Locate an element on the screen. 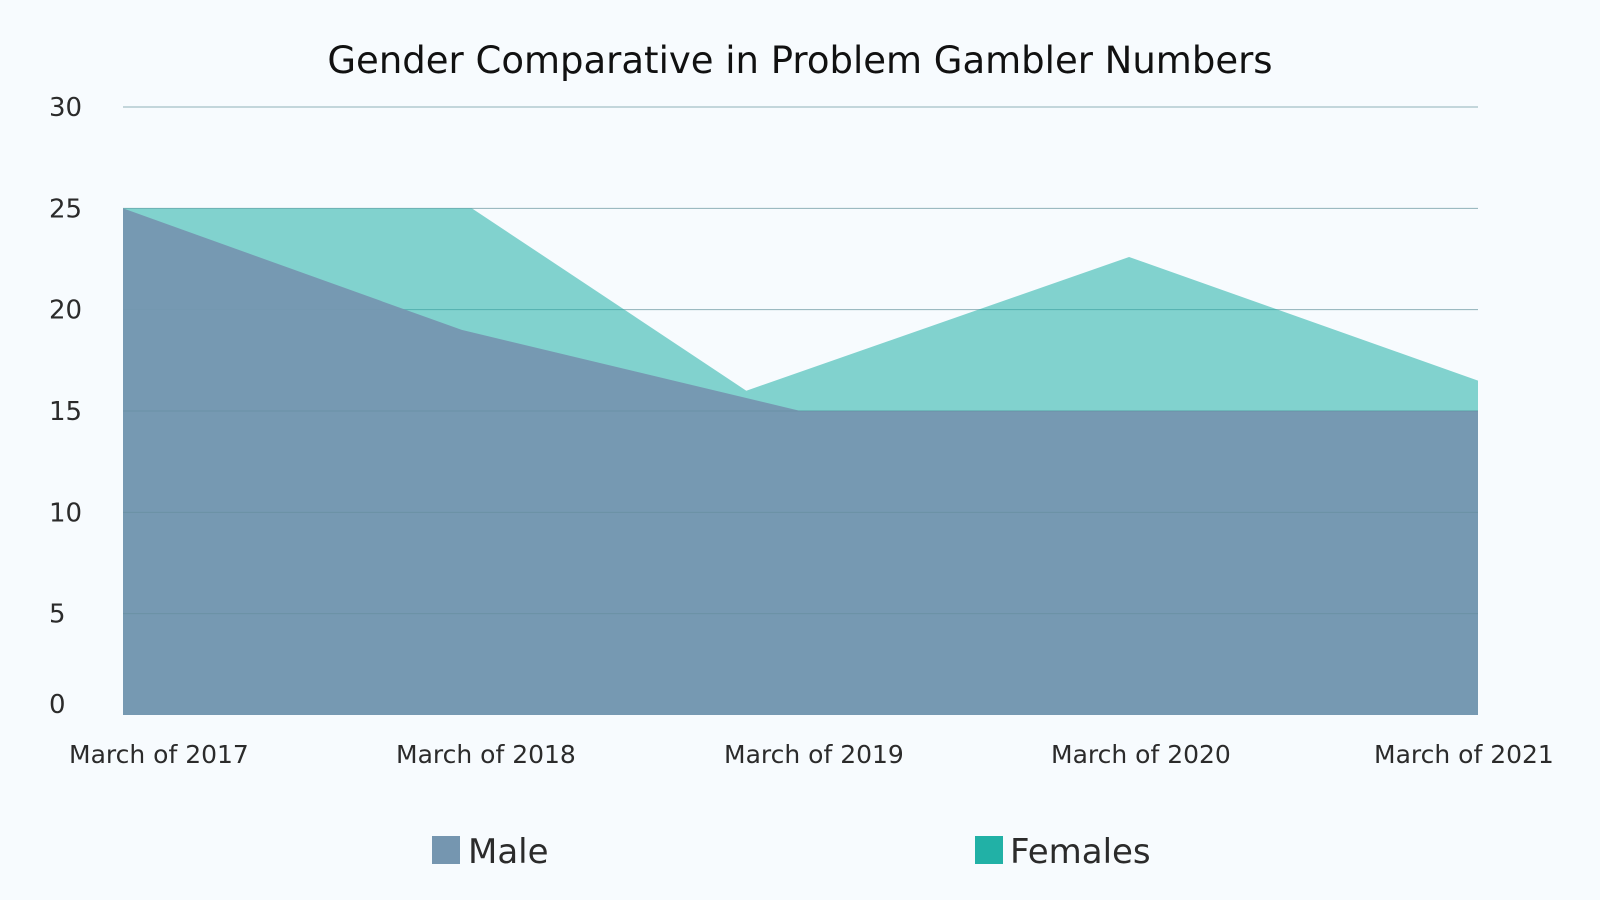  x-category-label: March of 2019 is located at coordinates (814, 754).